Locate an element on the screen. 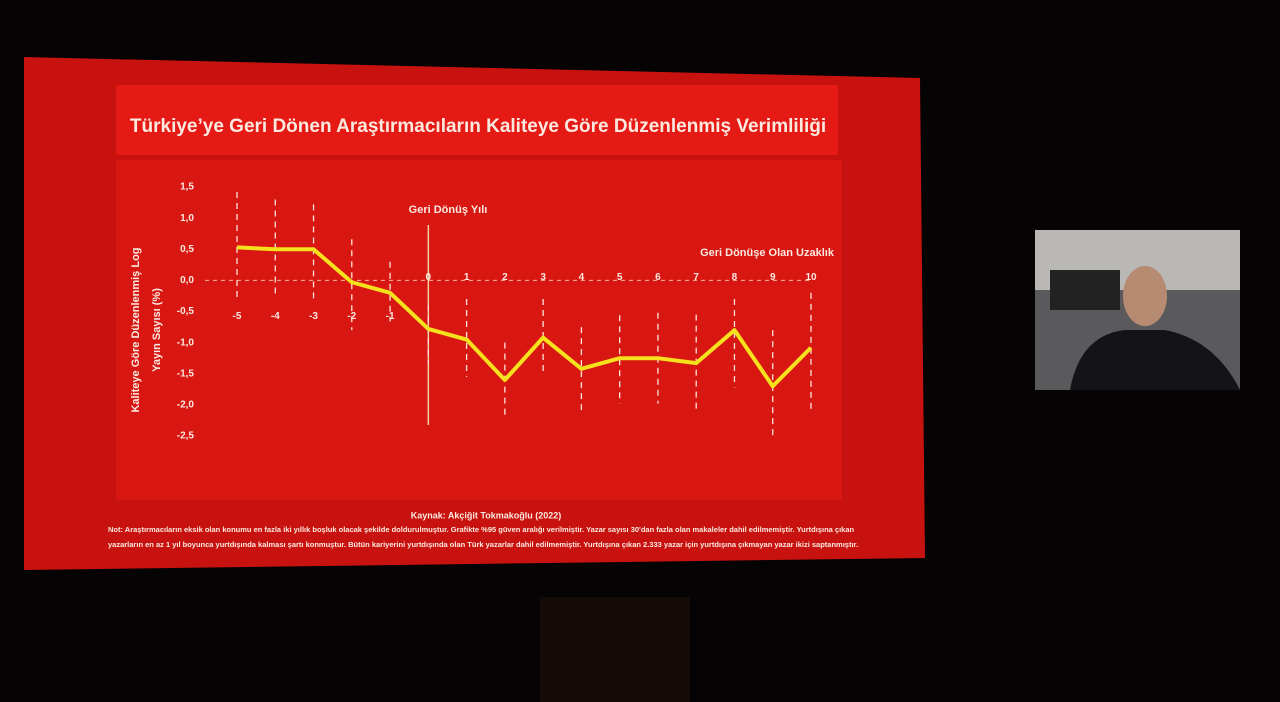 This screenshot has width=1280, height=702. y-tick-label: -0,5 is located at coordinates (186, 311).